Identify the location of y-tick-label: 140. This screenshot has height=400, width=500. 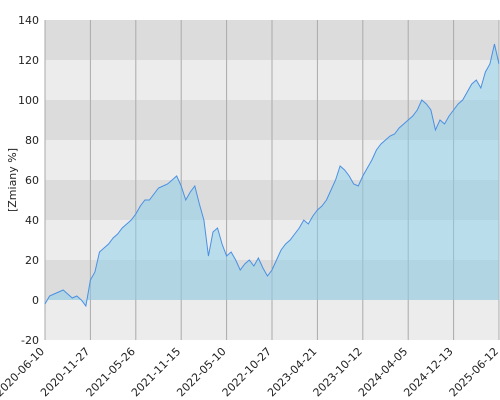
(28, 20).